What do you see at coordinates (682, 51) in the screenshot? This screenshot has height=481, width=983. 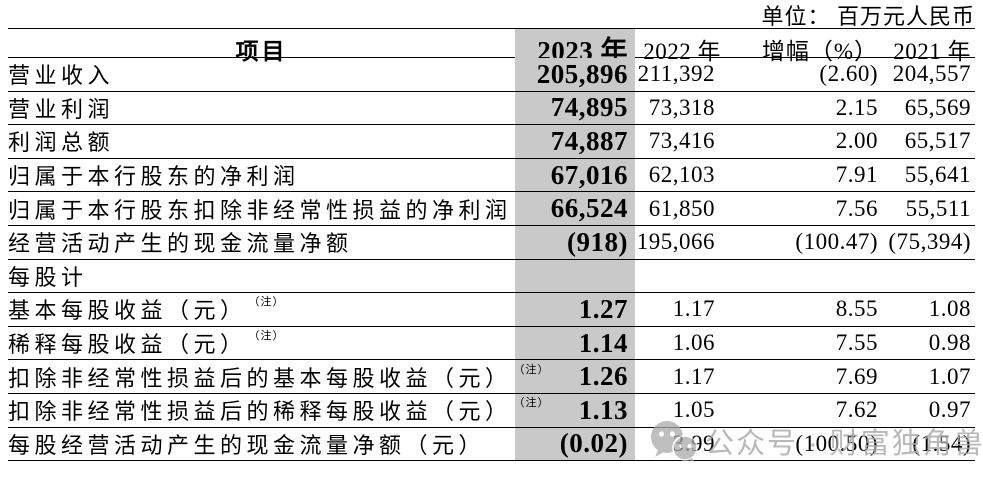 I see `column-header-2022: 2022 年` at bounding box center [682, 51].